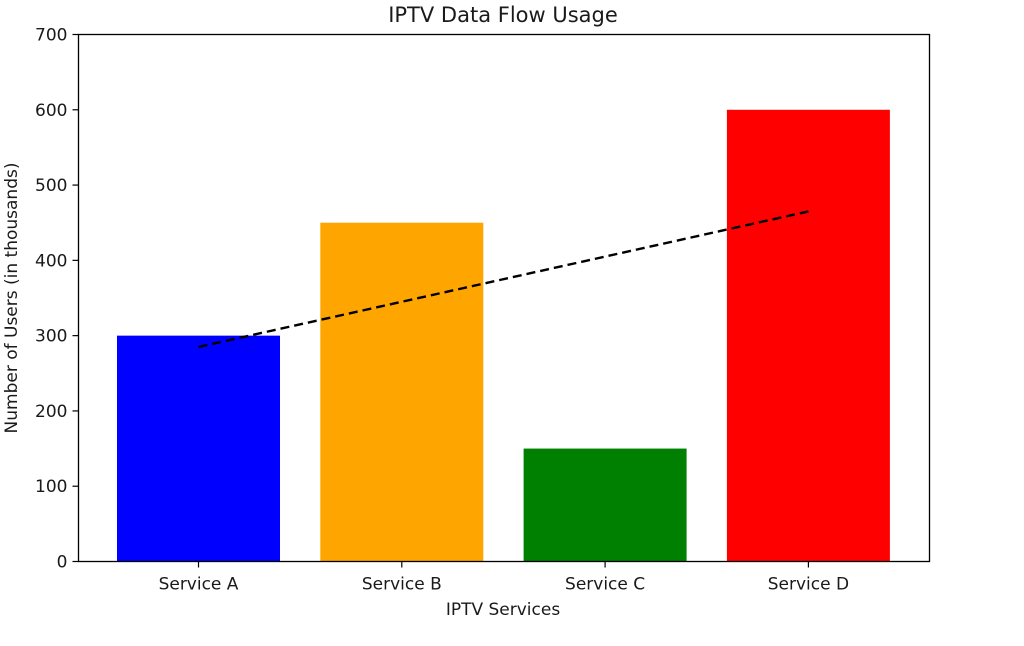 Image resolution: width=1024 pixels, height=646 pixels. What do you see at coordinates (605, 505) in the screenshot?
I see `bar-service-c` at bounding box center [605, 505].